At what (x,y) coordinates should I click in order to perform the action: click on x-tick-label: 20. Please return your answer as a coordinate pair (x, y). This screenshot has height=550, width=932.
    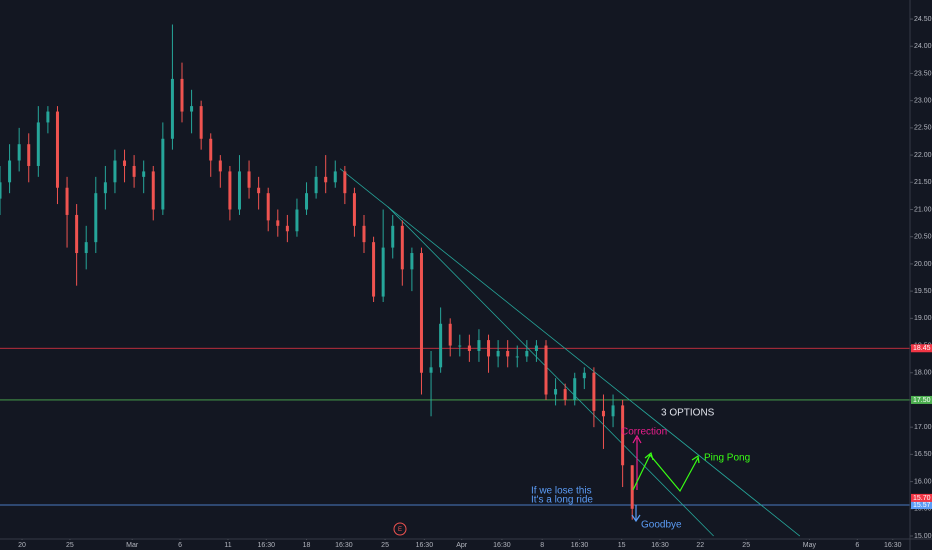
    Looking at the image, I should click on (22, 545).